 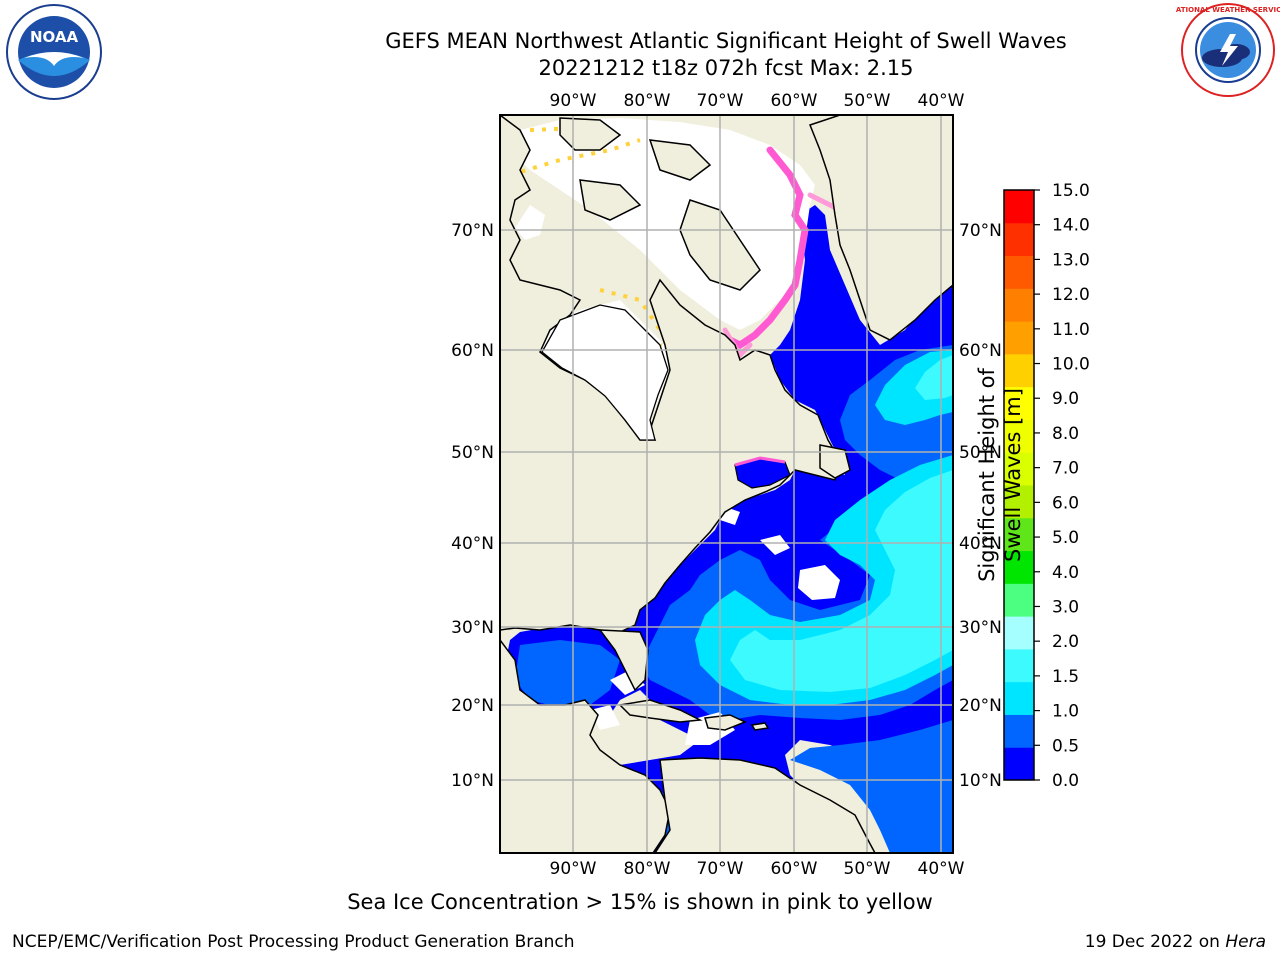 What do you see at coordinates (767, 248) in the screenshot?
I see `sea-ice-edge` at bounding box center [767, 248].